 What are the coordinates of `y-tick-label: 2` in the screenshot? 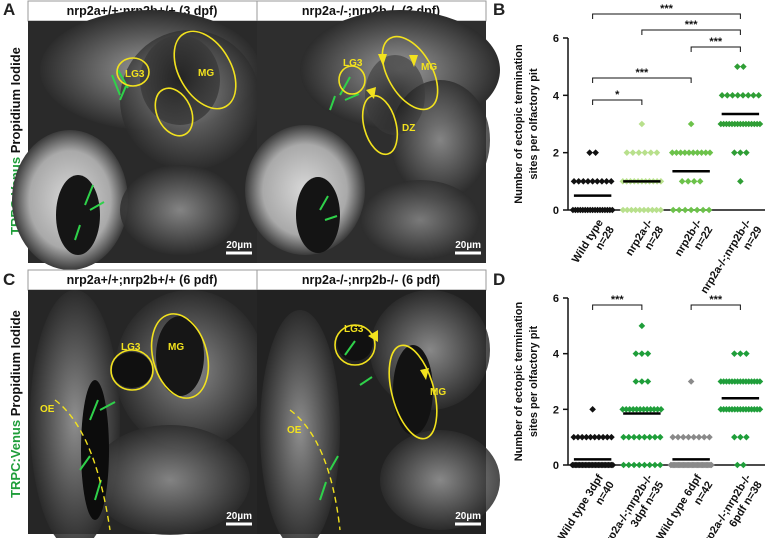 It's located at (556, 154).